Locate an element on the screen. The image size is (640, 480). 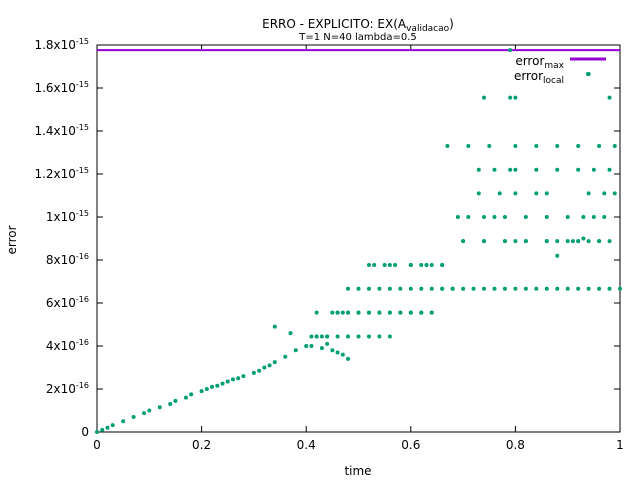
legend: errormax errorlocal is located at coordinates (560, 70).